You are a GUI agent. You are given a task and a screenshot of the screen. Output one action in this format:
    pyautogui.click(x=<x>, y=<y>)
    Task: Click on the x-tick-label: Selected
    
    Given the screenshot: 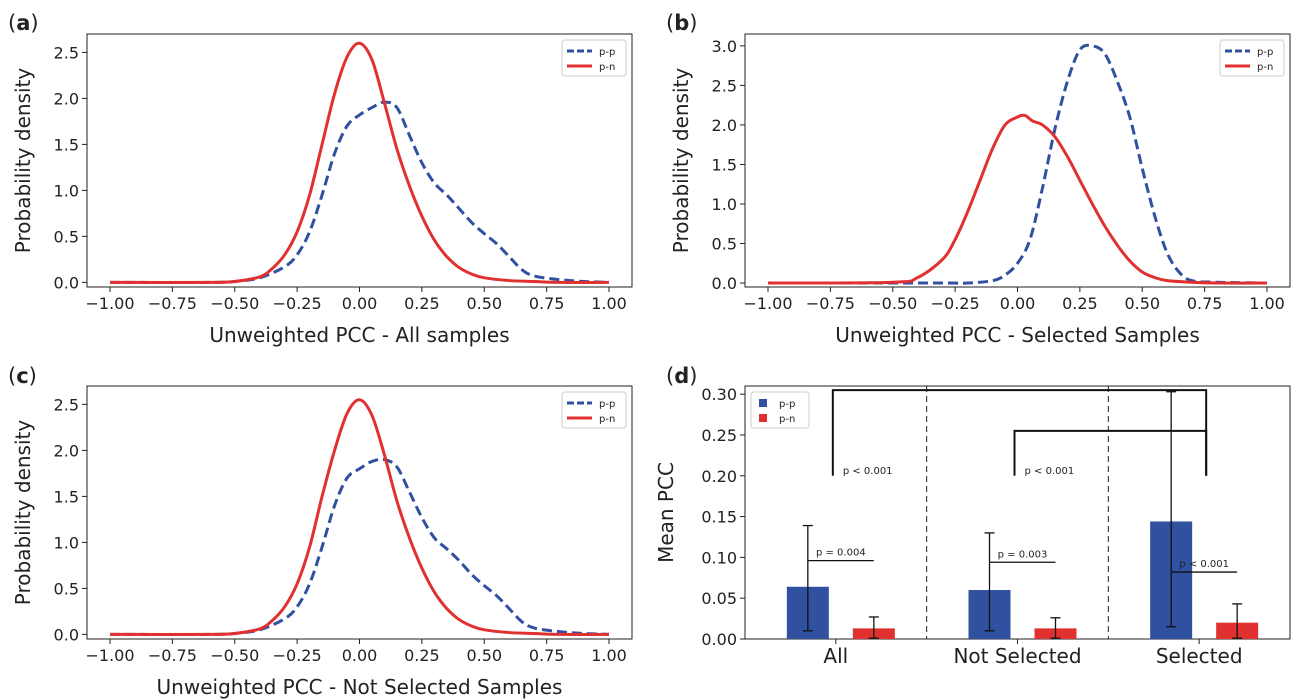 What is the action you would take?
    pyautogui.click(x=1199, y=656)
    